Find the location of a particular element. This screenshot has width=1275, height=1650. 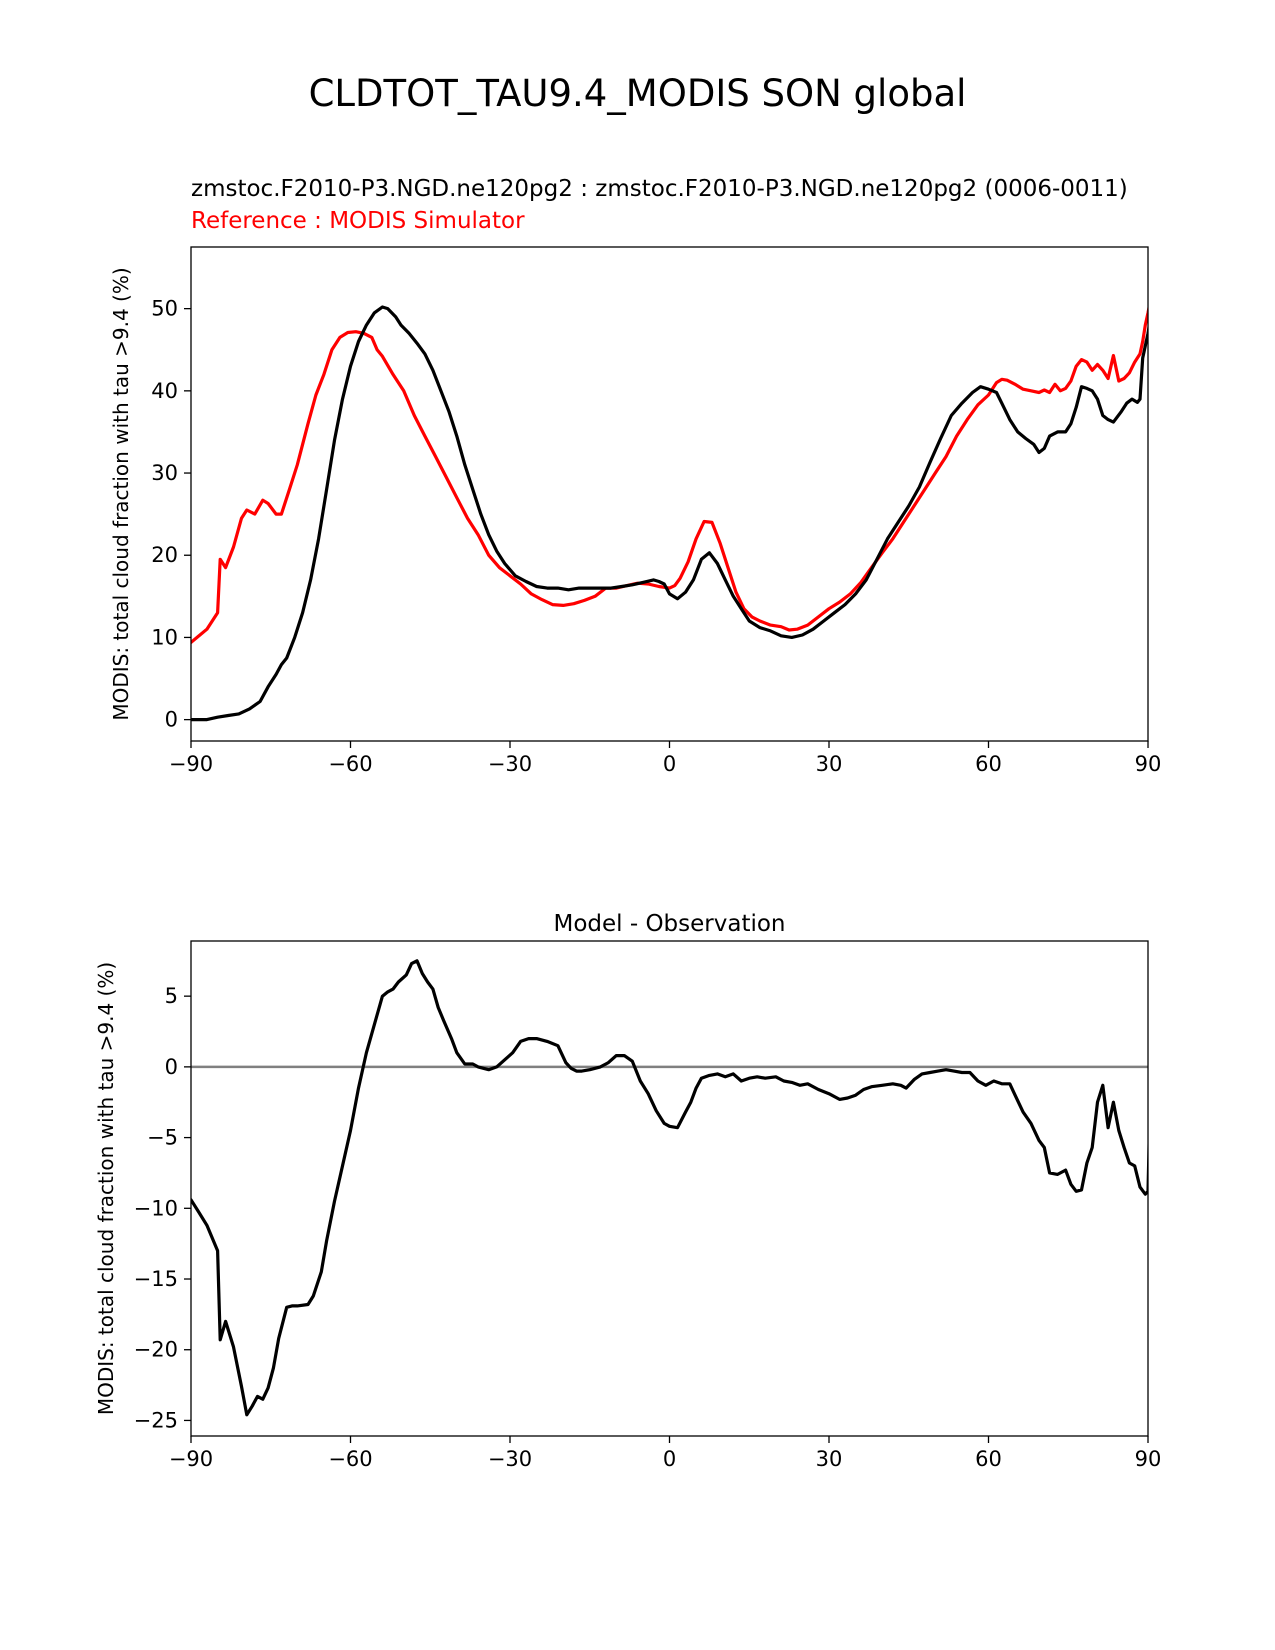

y-tick-label: 10 is located at coordinates (164, 637).